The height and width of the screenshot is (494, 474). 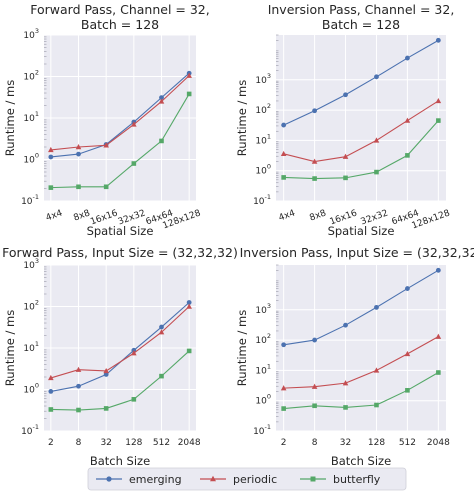 I want to click on x-axis-label: Batch Size, so click(x=361, y=461).